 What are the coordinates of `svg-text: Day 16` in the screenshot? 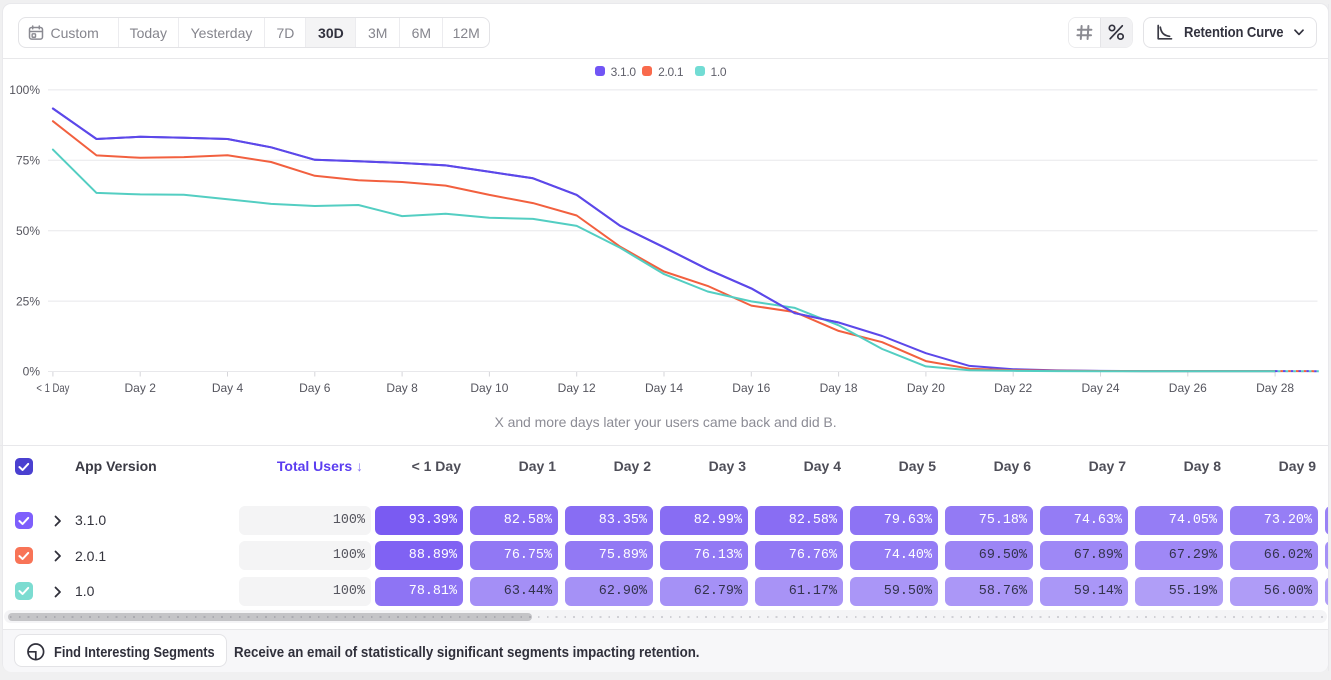 It's located at (751, 388).